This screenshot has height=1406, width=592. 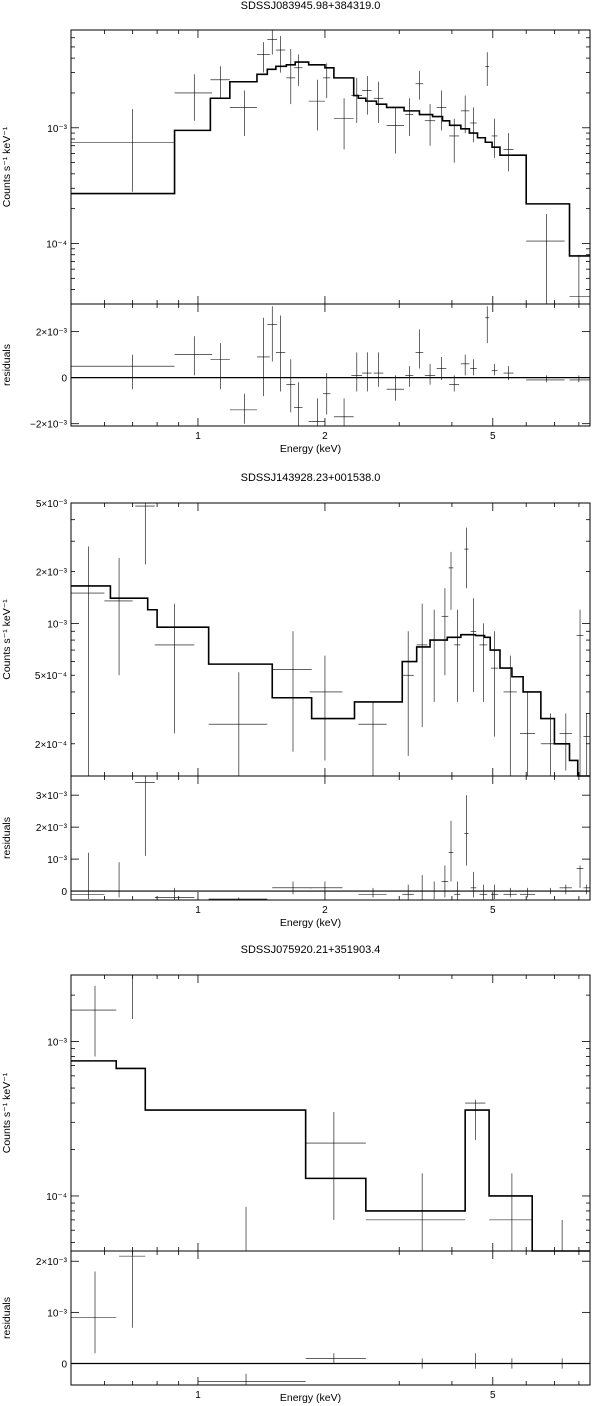 I want to click on y-tick-label: 10⁻⁴, so click(x=56, y=244).